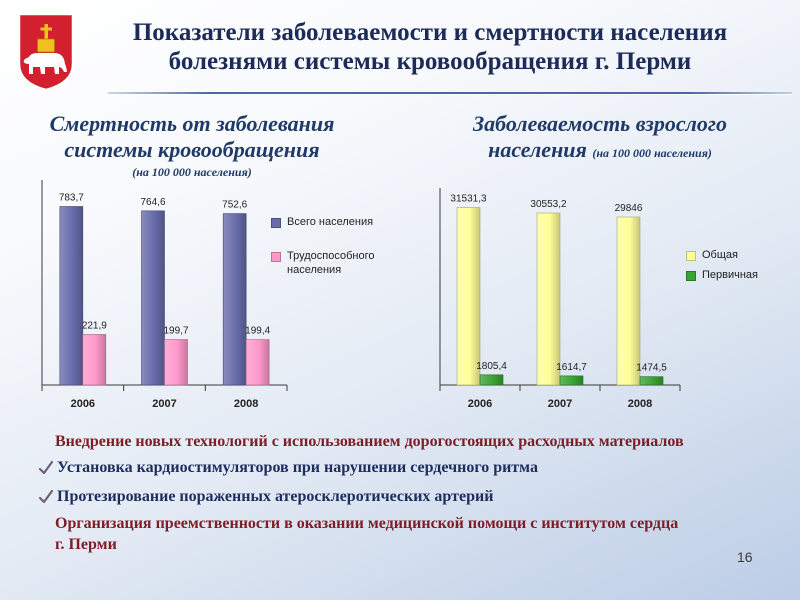  Describe the element at coordinates (468, 199) in the screenshot. I see `morbidity-data-label-overall-2006: 31531,3` at that location.